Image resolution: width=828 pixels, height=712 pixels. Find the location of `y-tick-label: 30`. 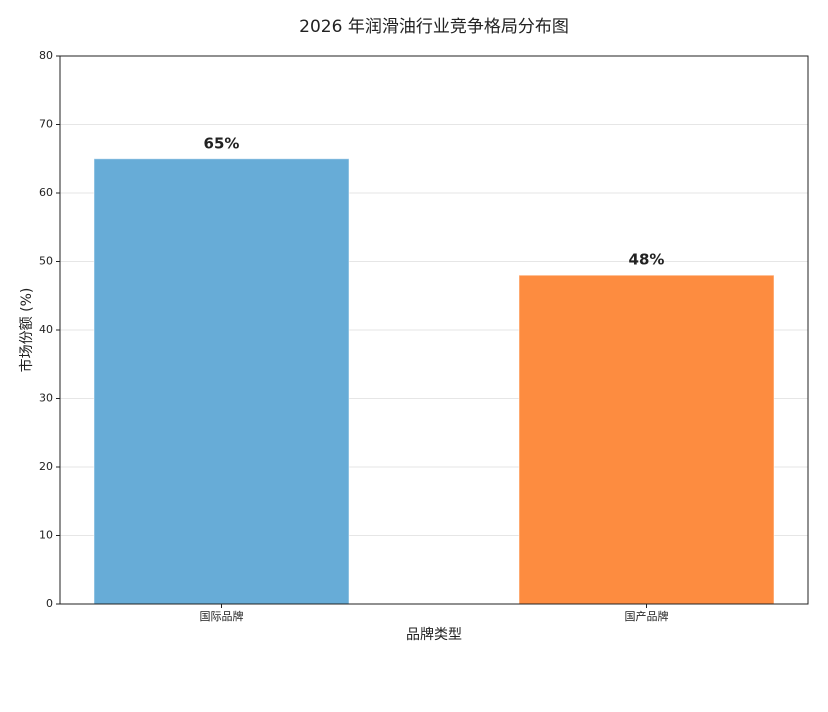

y-tick-label: 30 is located at coordinates (46, 398).